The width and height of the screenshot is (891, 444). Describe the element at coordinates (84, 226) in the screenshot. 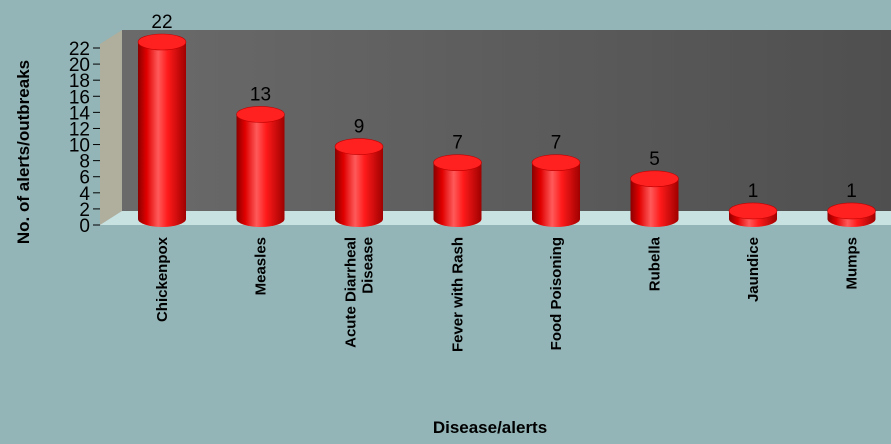

I see `y-tick-label: 0` at that location.